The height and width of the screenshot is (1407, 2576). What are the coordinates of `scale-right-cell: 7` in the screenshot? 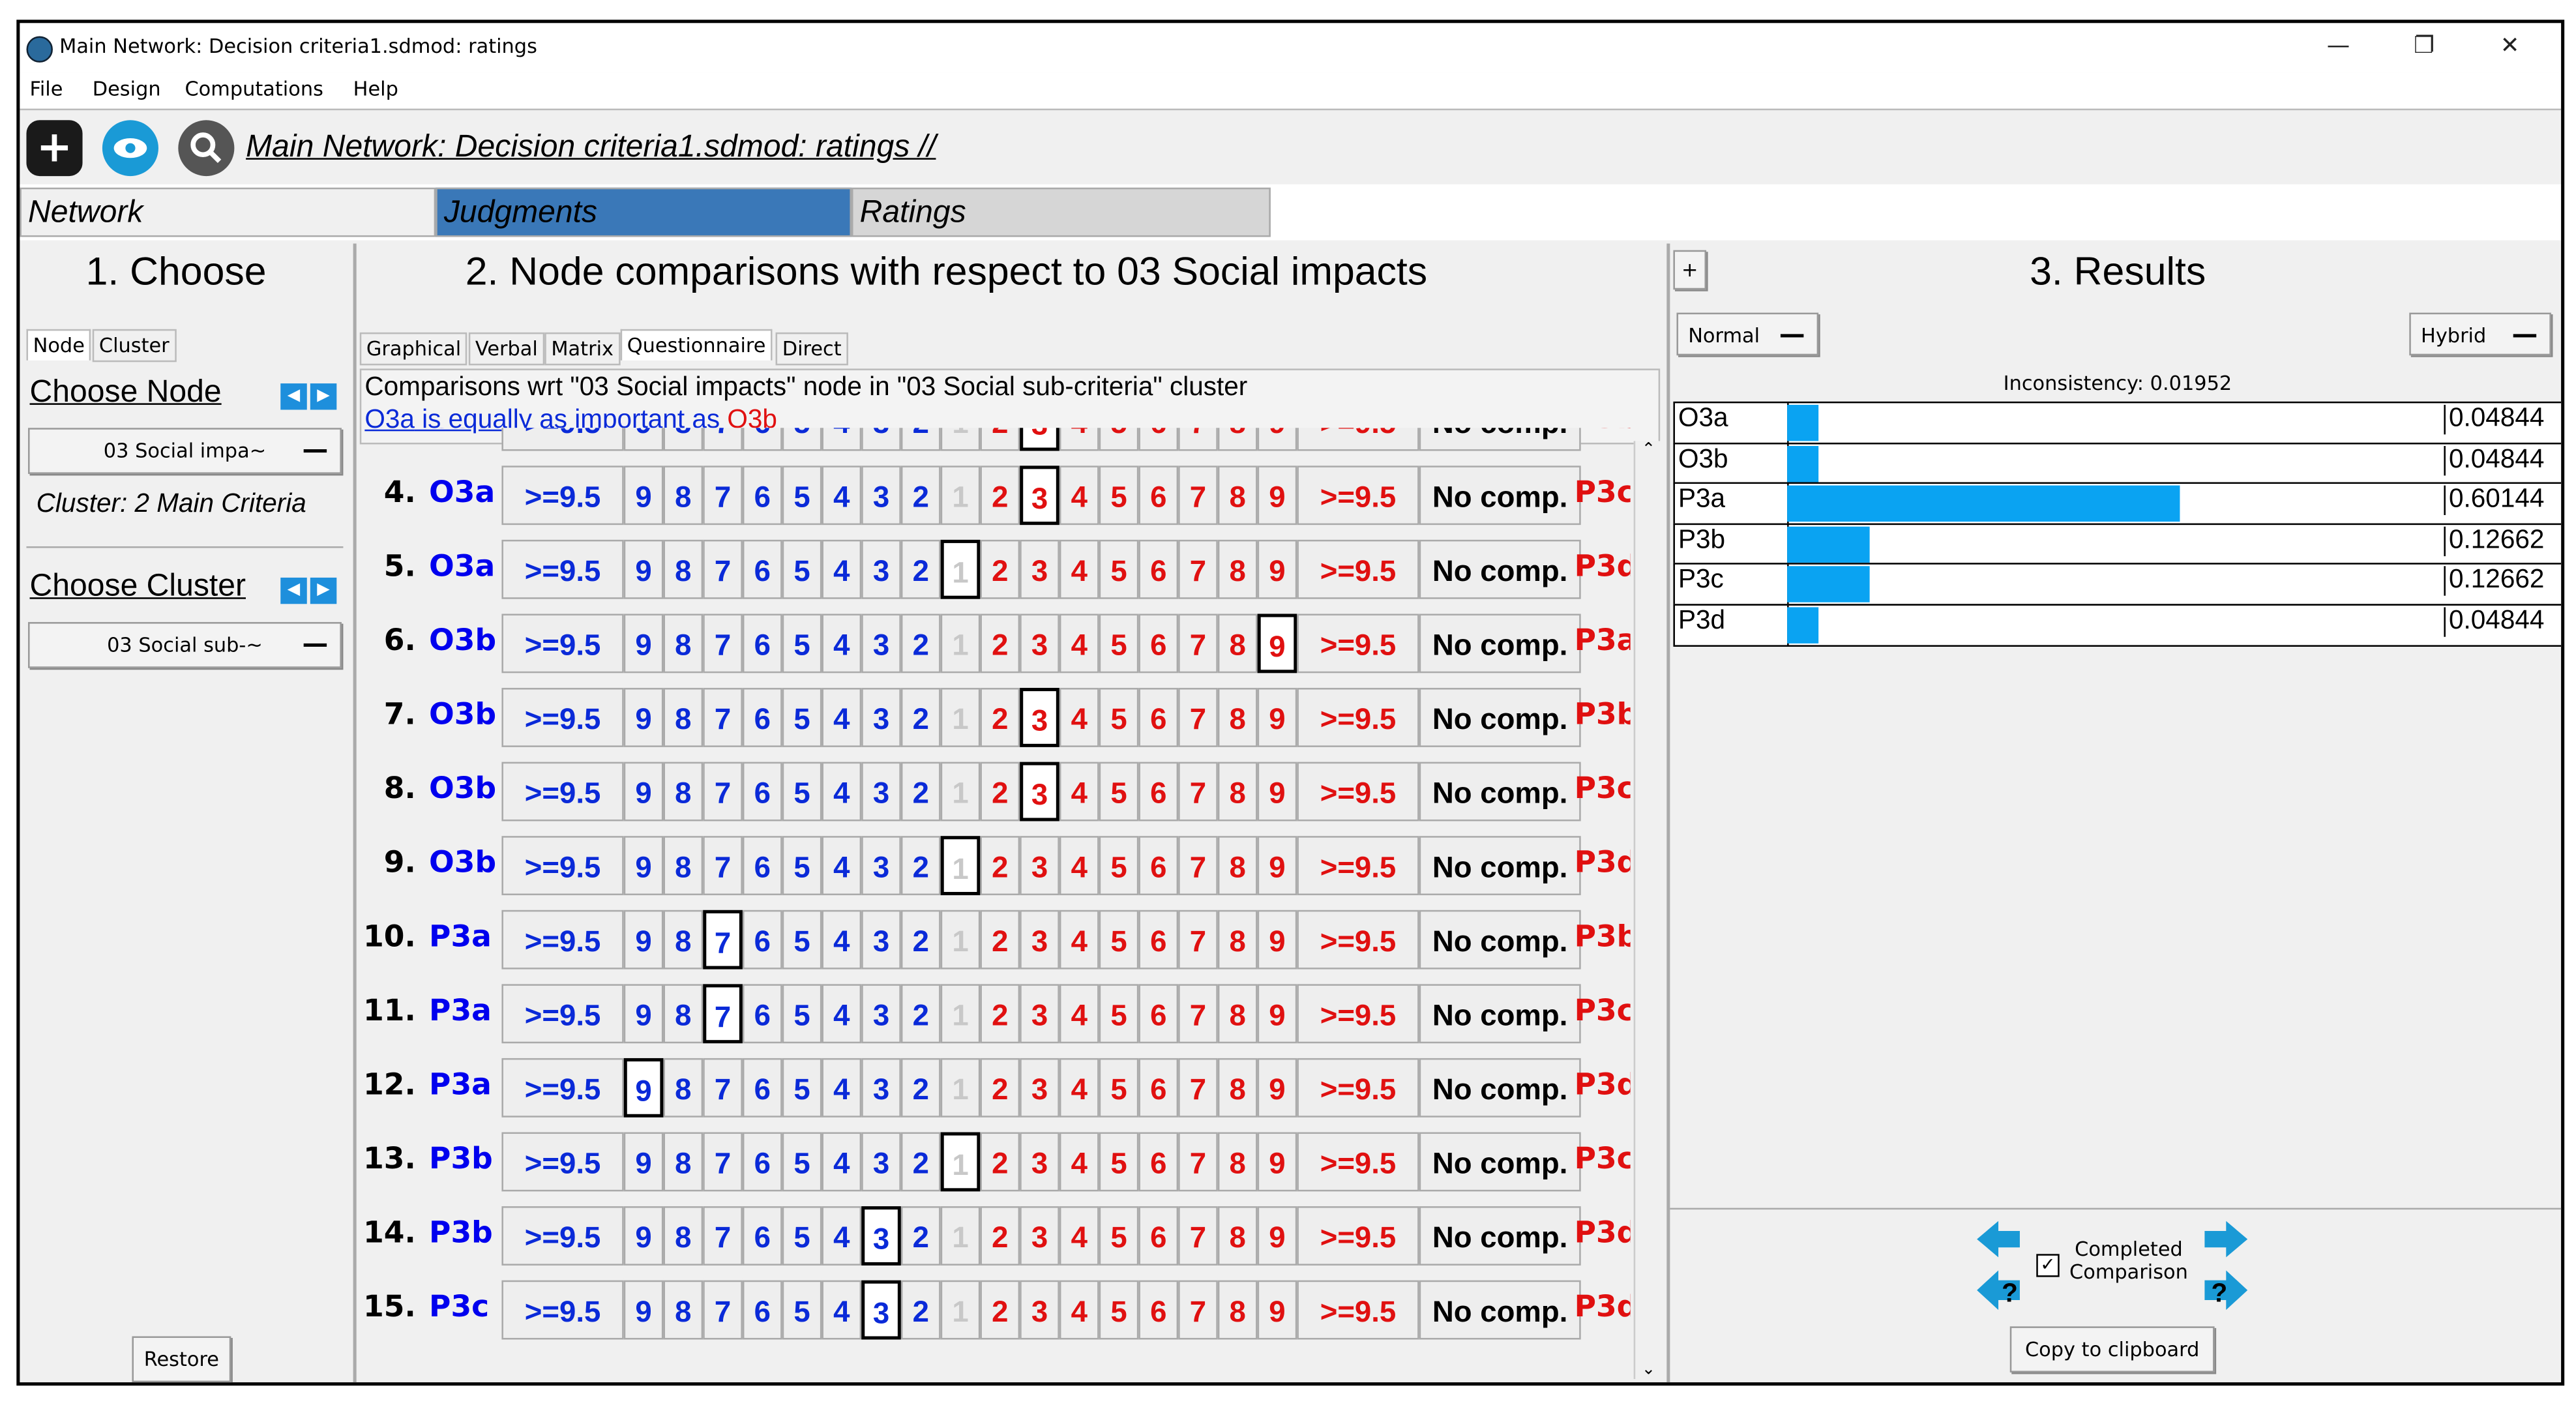 It's located at (1198, 569).